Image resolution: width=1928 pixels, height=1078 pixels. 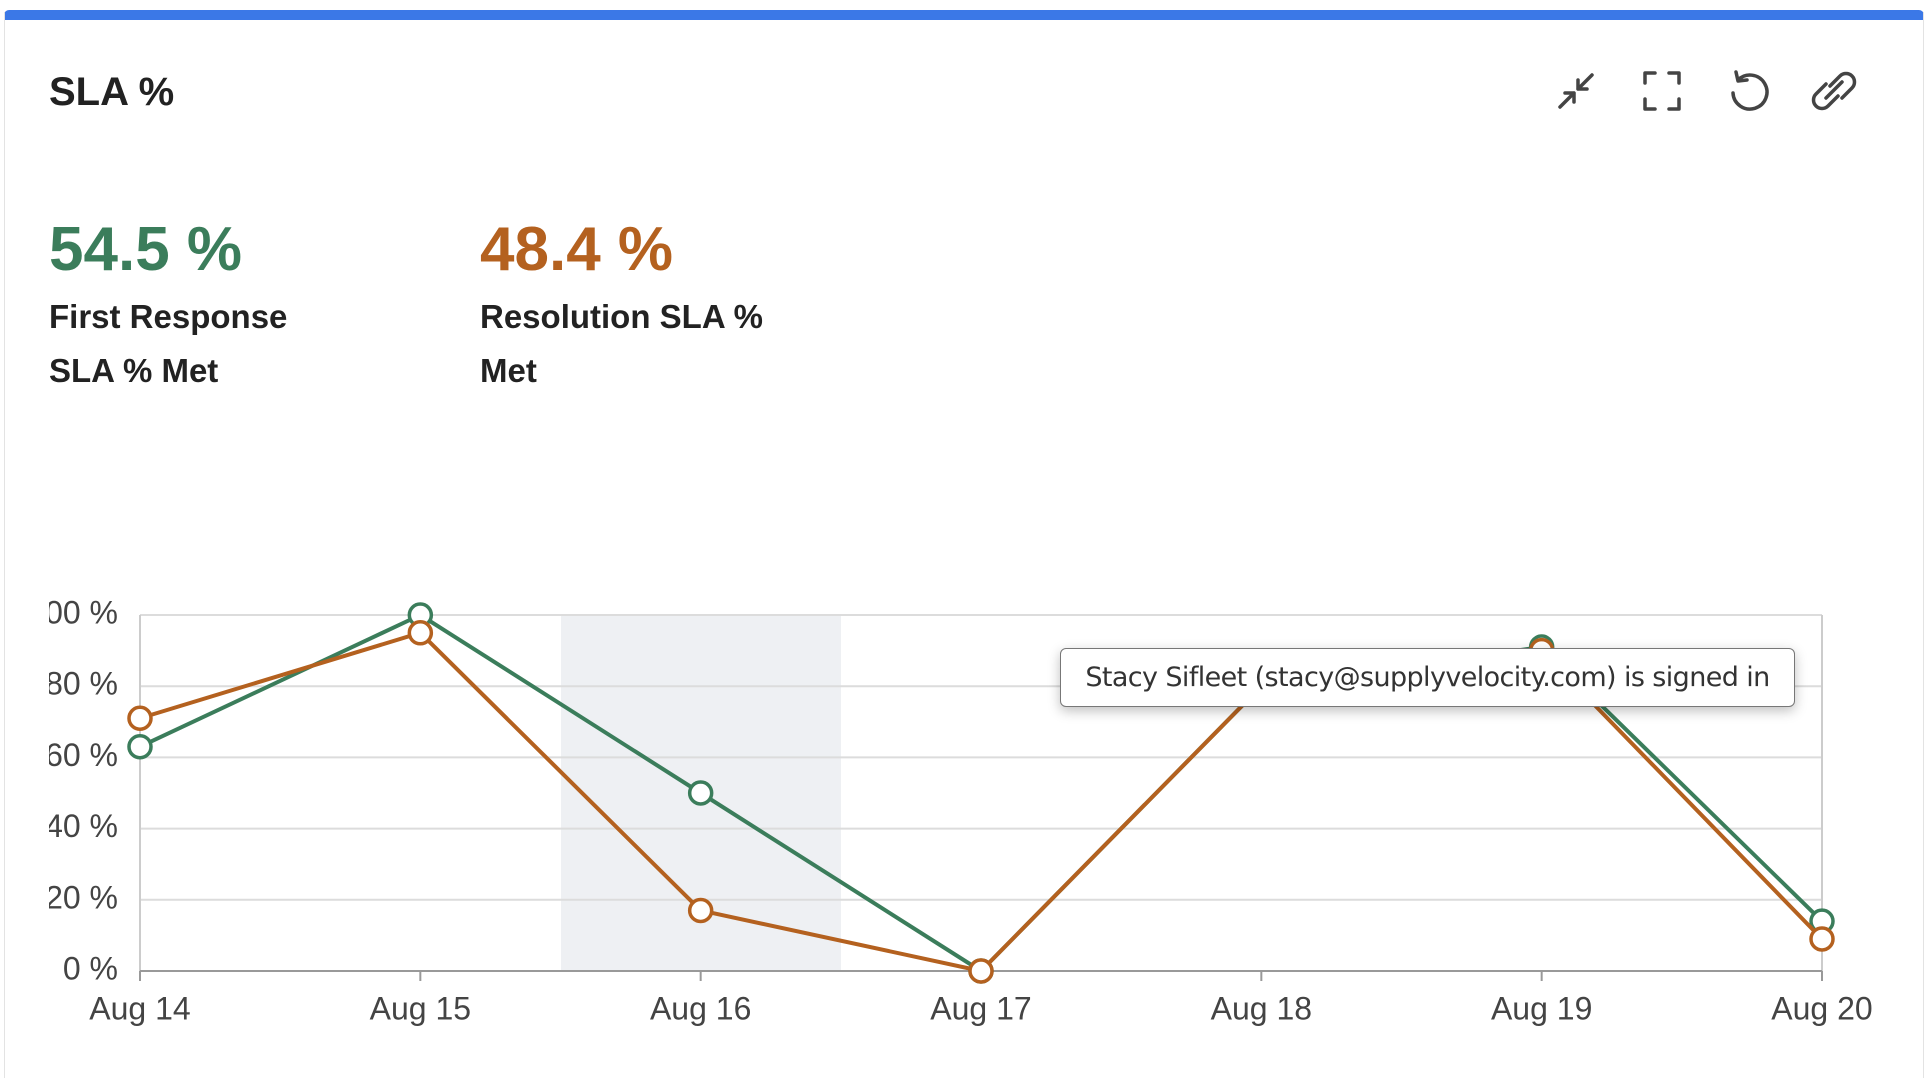 What do you see at coordinates (621, 343) in the screenshot?
I see `kpi-label: Resolution SLA % Met` at bounding box center [621, 343].